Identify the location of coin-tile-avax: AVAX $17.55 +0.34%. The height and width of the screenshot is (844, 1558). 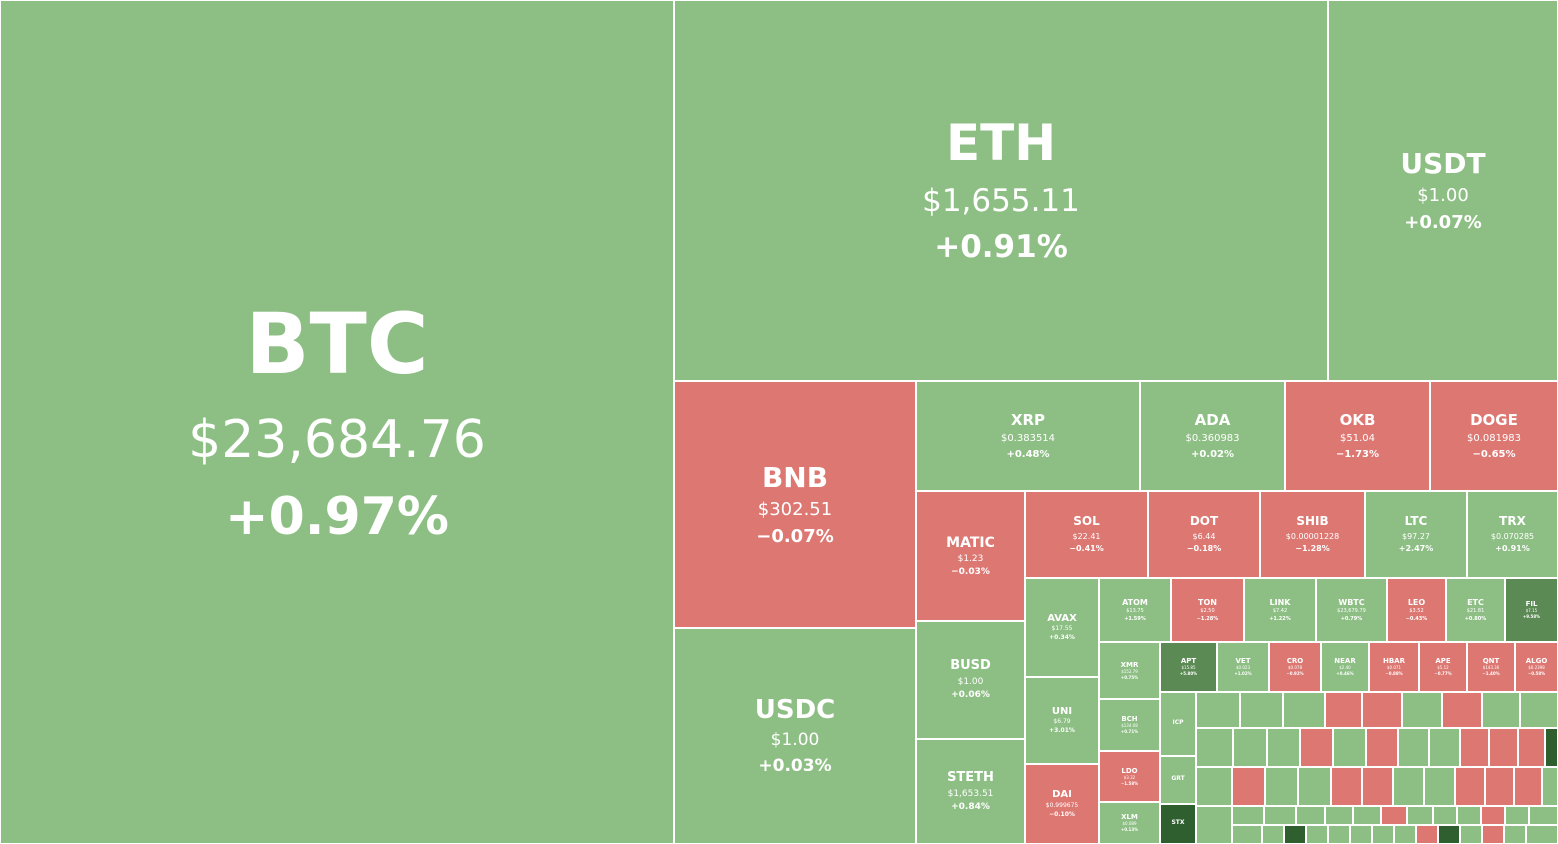
(1062, 627).